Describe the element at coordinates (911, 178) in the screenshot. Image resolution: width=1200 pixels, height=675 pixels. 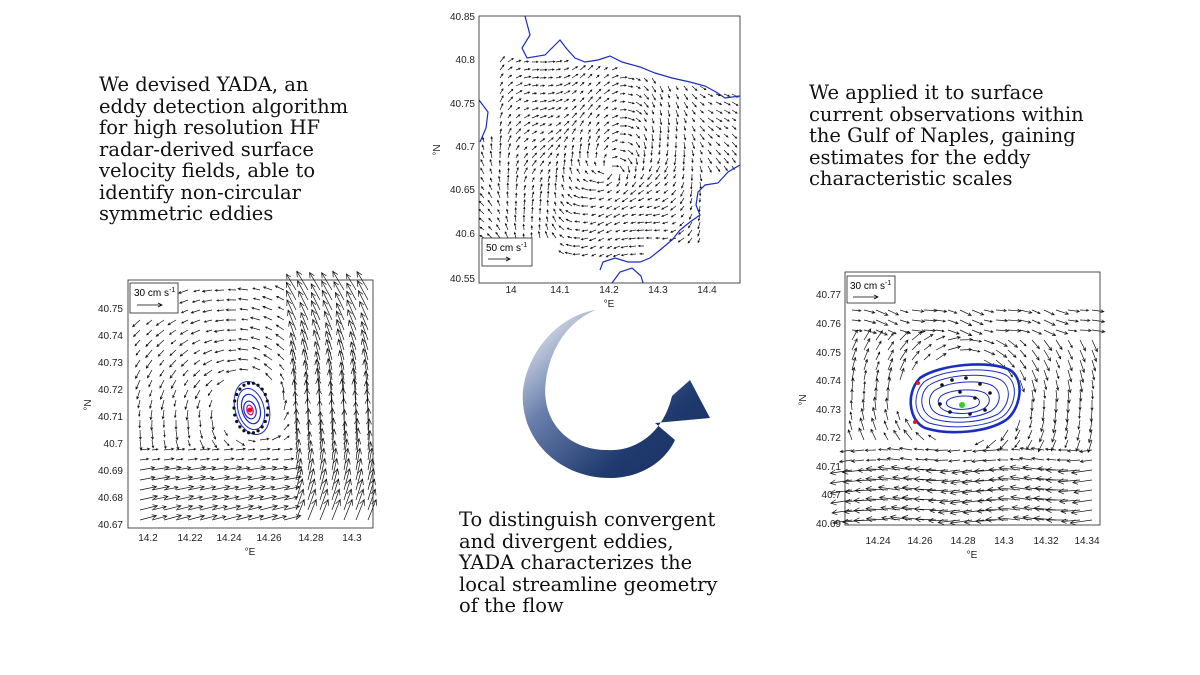
I see `application-line: characteristic scales` at that location.